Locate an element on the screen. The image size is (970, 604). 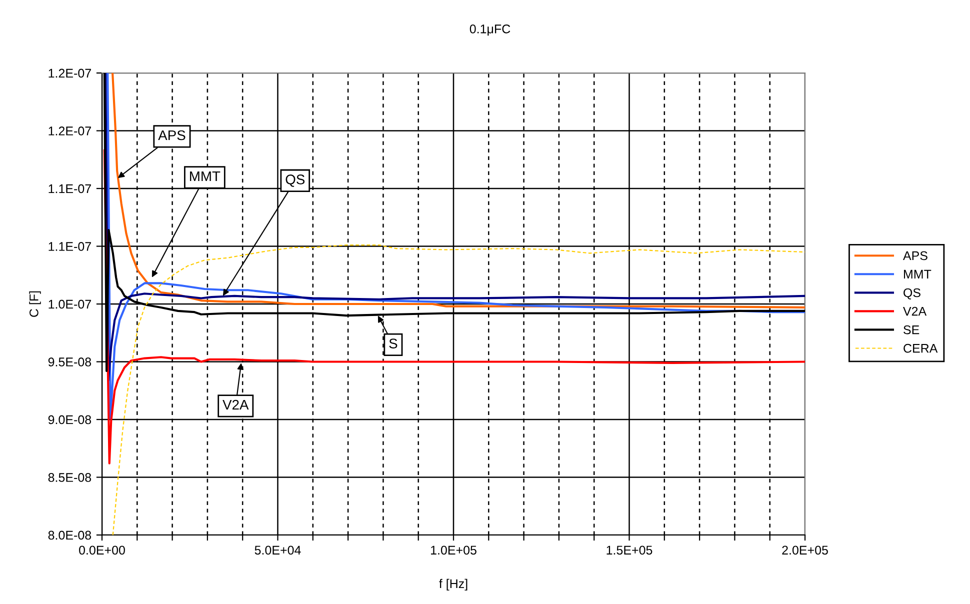
annotation: QS is located at coordinates (295, 180).